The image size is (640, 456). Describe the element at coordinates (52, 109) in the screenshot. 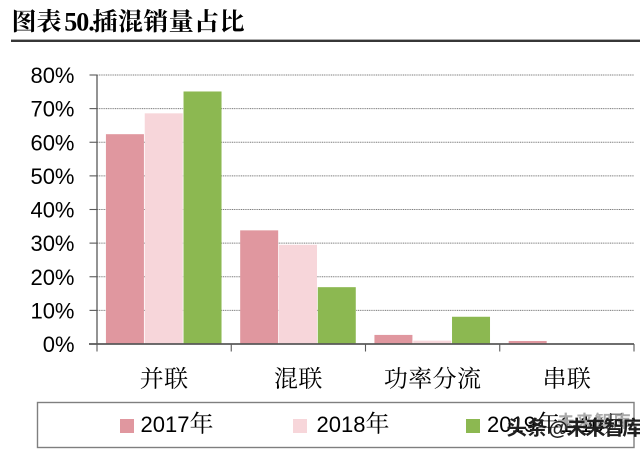

I see `svg-text: 70%` at that location.